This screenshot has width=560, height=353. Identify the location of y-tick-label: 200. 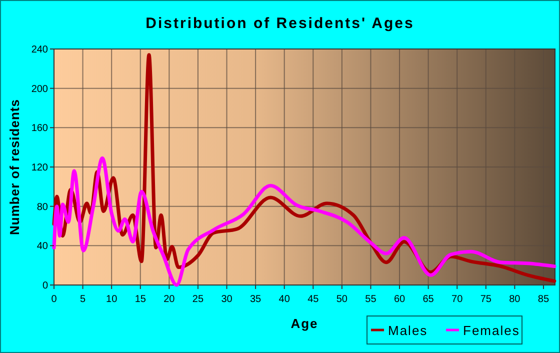
(39, 89).